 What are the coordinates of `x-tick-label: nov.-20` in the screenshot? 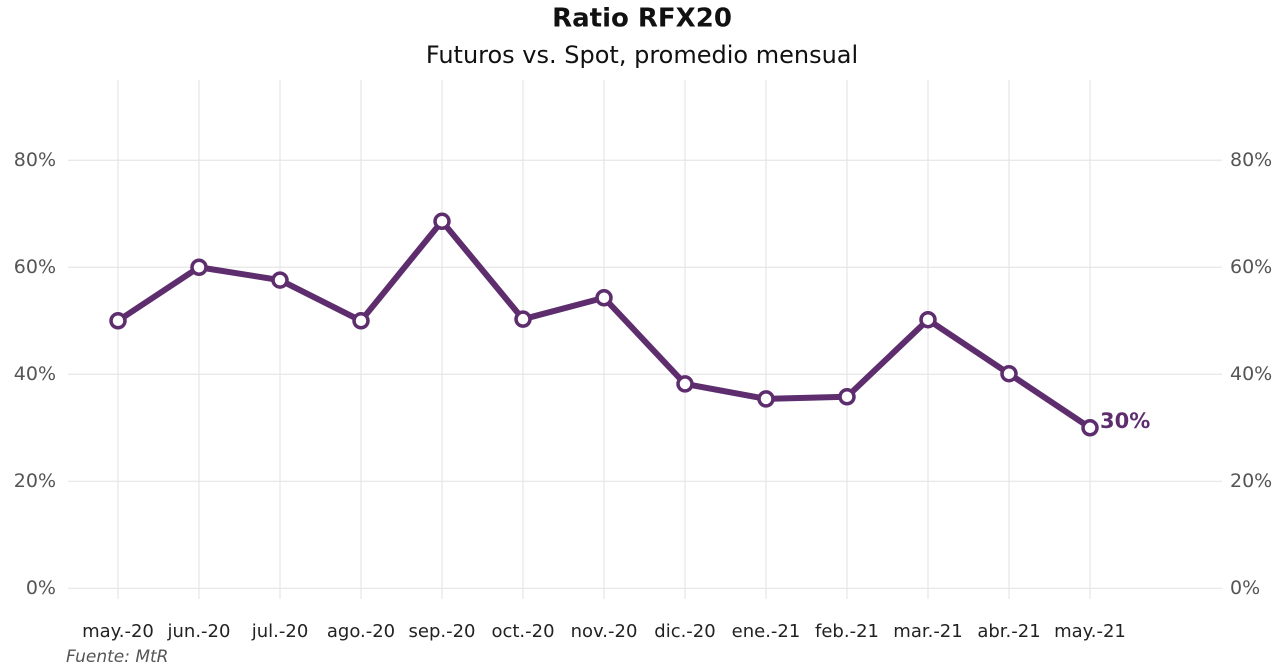 It's located at (604, 631).